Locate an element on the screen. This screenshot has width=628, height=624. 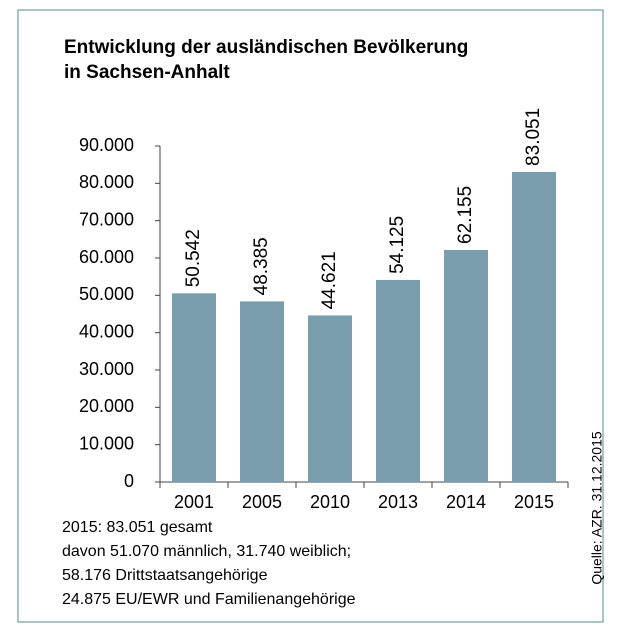
y-tick-label: 90.000 is located at coordinates (106, 145).